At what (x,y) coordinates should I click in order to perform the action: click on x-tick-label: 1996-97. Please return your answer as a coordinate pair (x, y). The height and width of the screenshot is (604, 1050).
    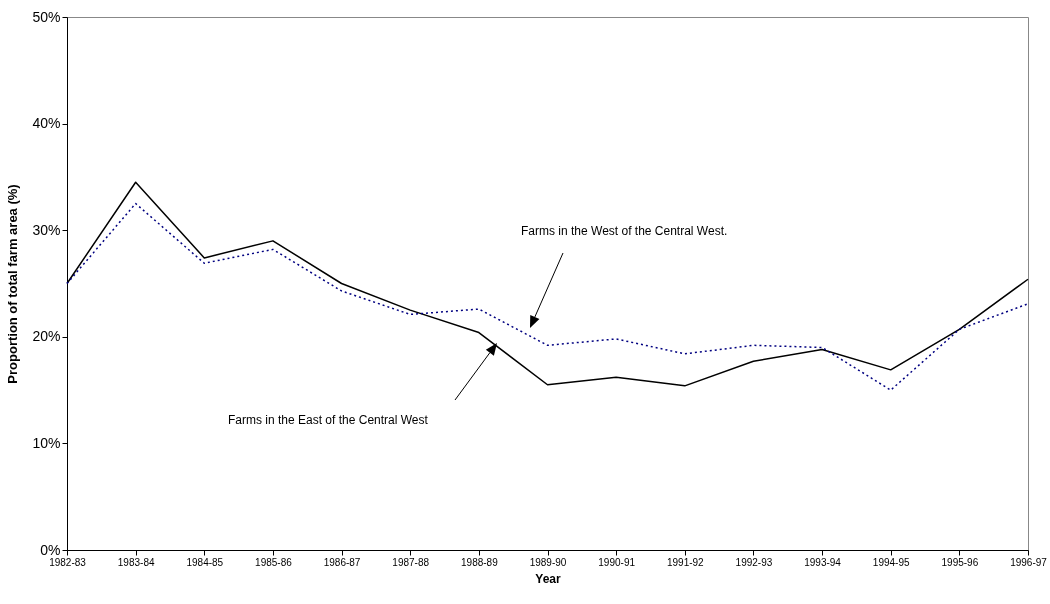
    Looking at the image, I should click on (1029, 562).